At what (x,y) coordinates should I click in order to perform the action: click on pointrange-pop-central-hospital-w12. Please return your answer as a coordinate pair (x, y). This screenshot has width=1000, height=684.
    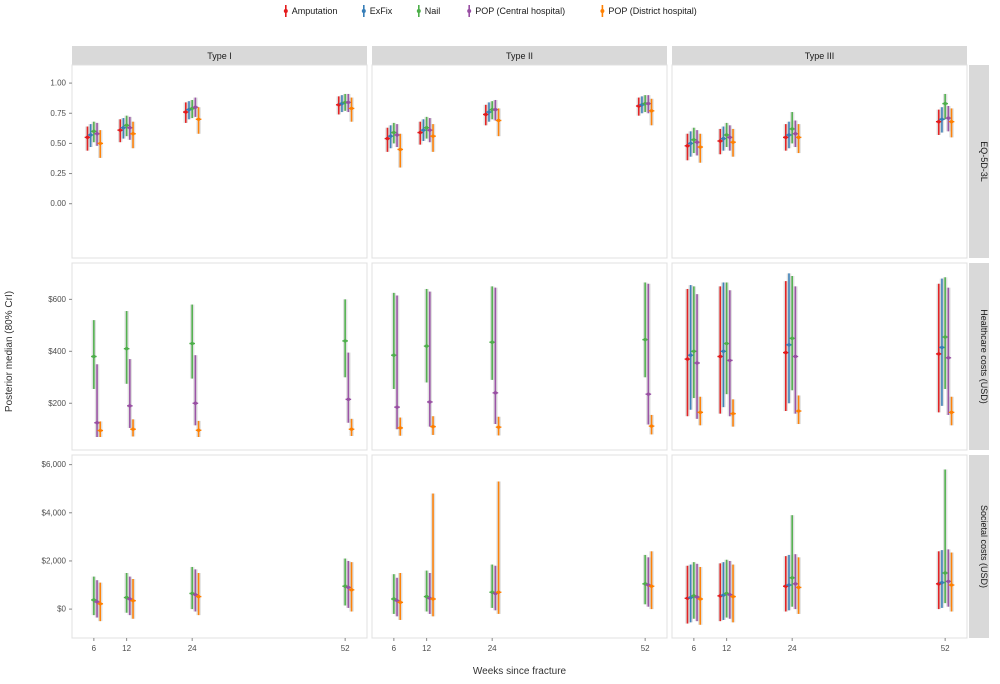
    Looking at the image, I should click on (130, 393).